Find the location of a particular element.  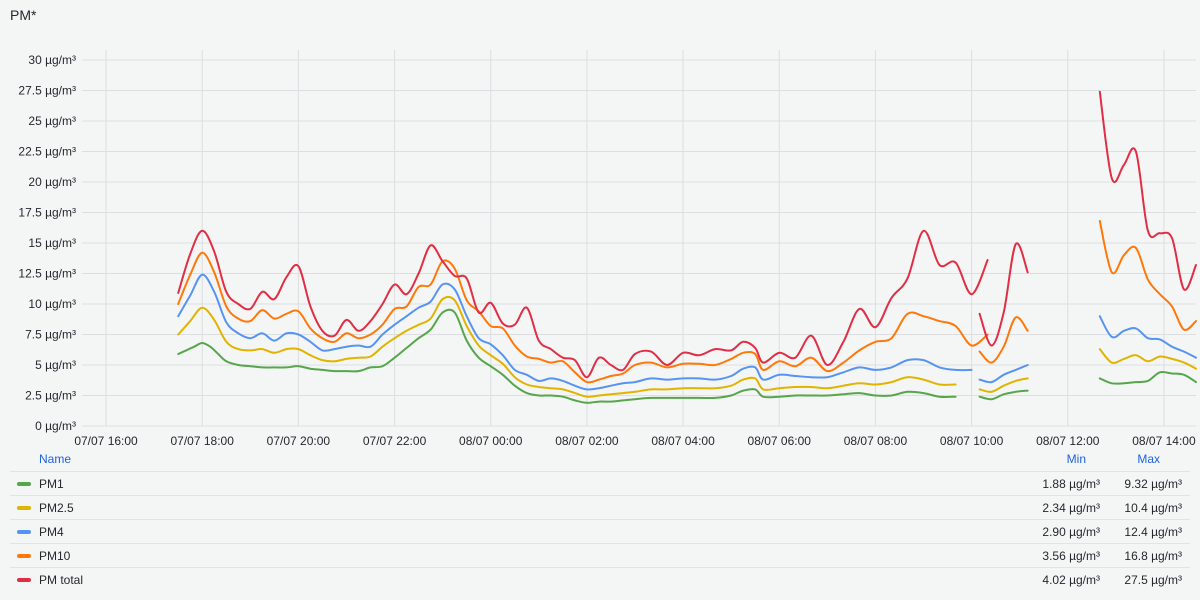

x-tick-label: 08/07 08:00 is located at coordinates (876, 441).